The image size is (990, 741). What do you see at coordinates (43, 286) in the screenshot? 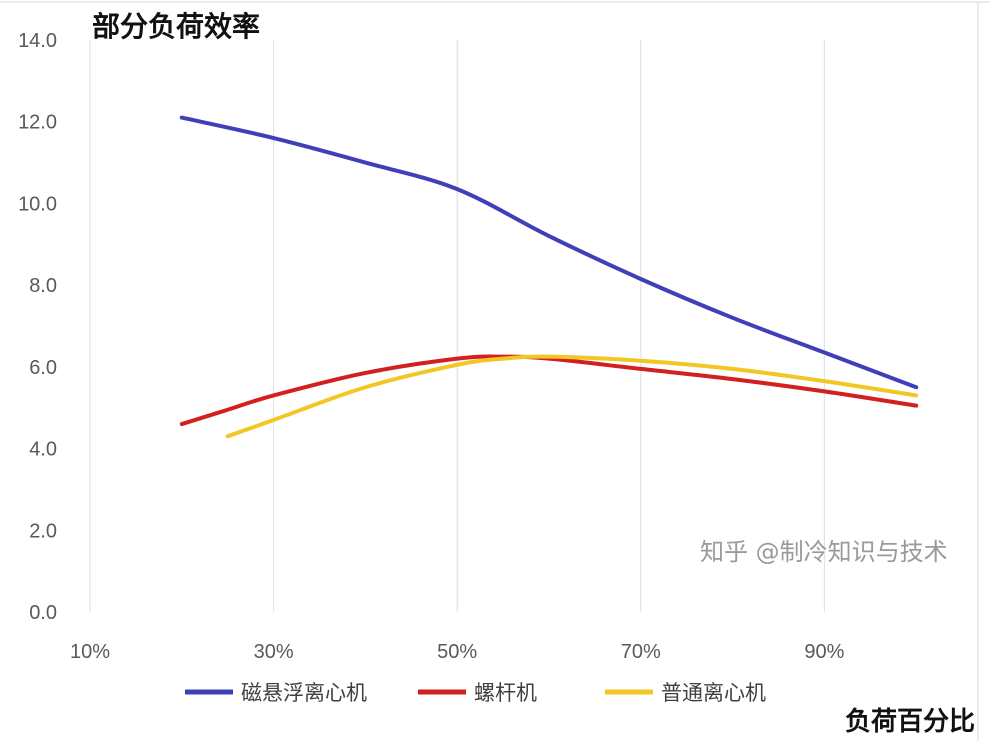
I see `y-tick-label: 8.0` at bounding box center [43, 286].